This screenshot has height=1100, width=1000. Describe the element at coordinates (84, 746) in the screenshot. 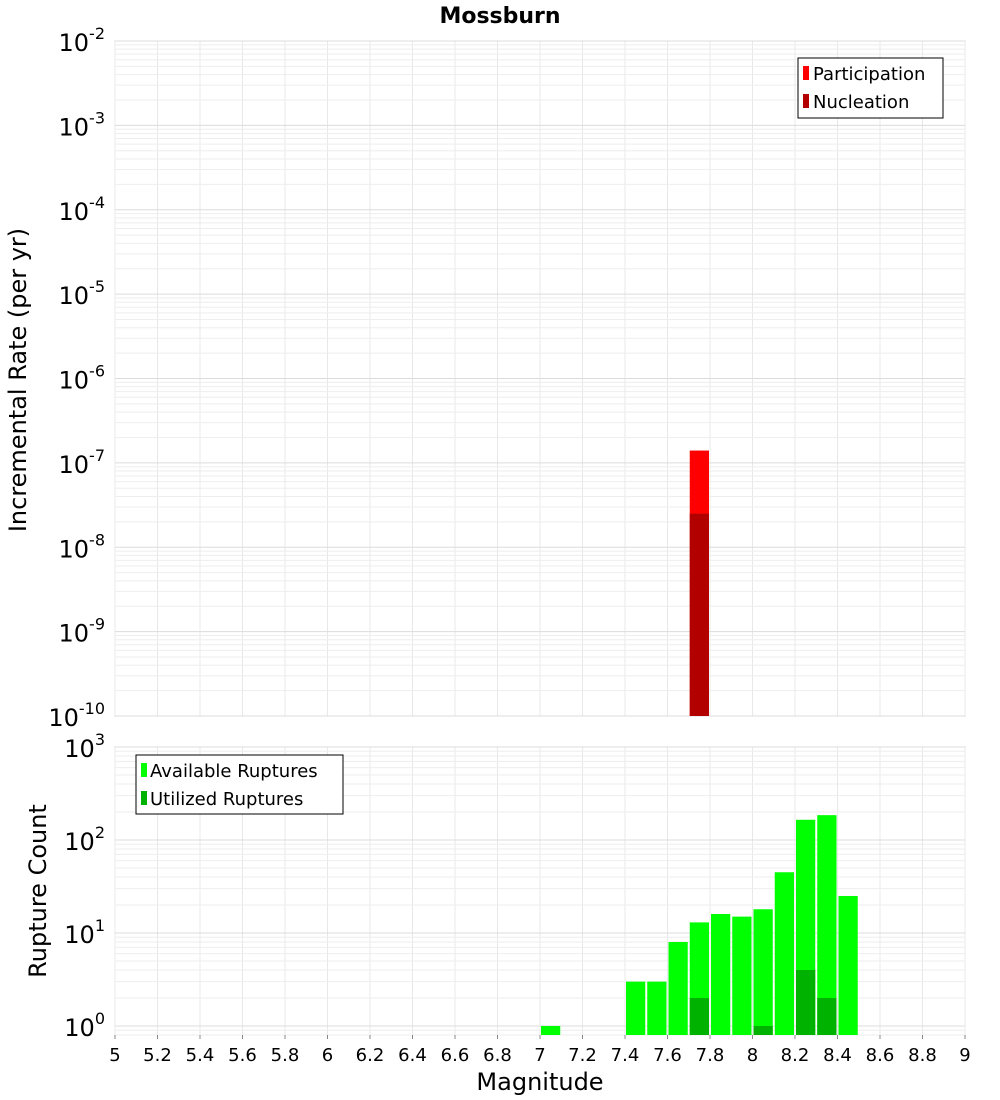

I see `count-y-tick-label: 10³` at that location.